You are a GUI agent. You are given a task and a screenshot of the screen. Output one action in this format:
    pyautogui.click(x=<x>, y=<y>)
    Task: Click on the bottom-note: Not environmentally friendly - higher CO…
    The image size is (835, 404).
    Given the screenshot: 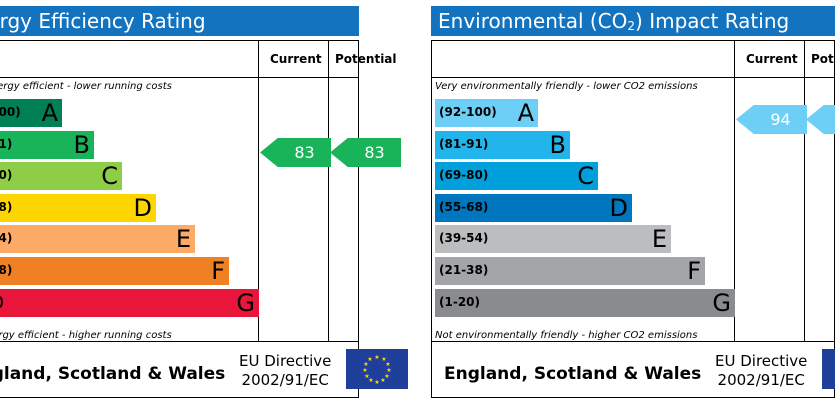 What is the action you would take?
    pyautogui.click(x=566, y=335)
    